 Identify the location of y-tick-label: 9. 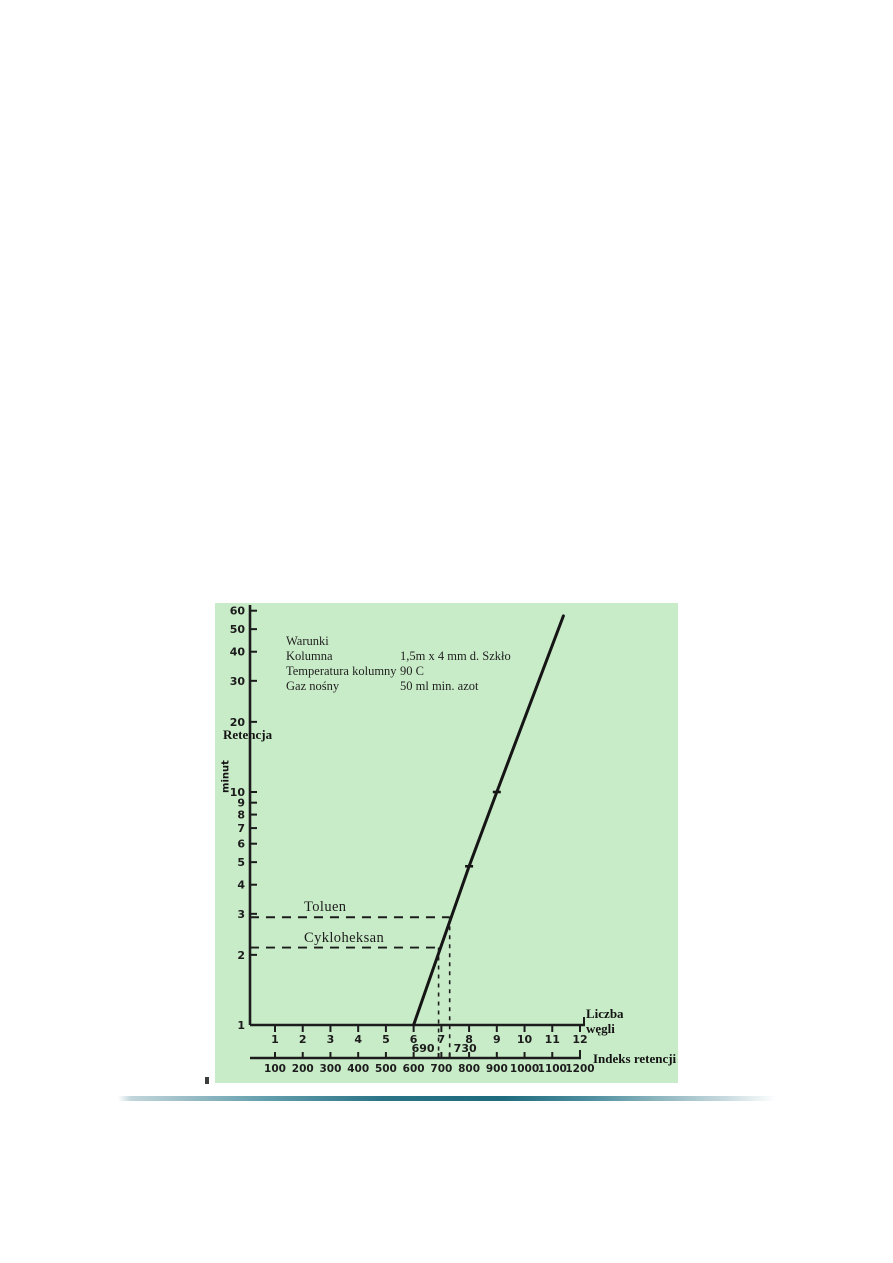
(241, 803).